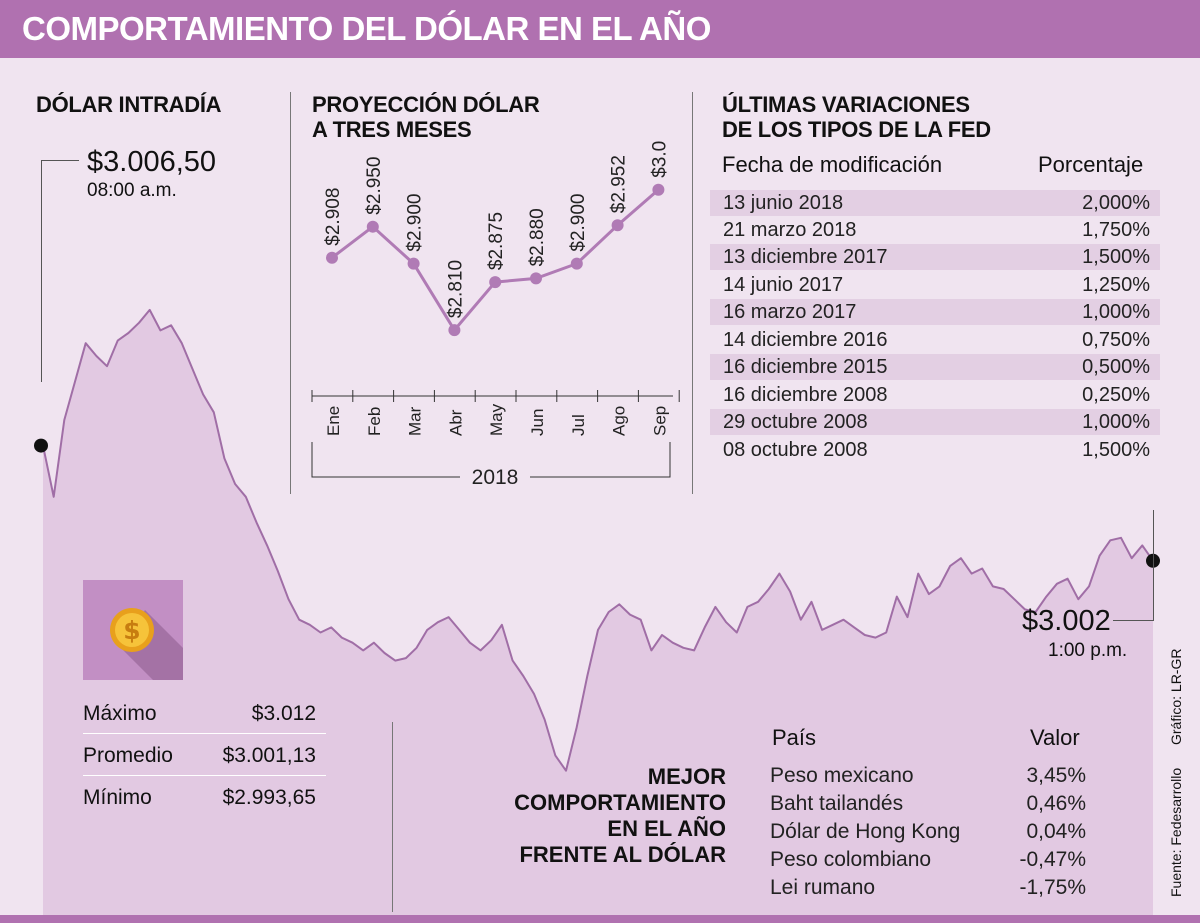  I want to click on month-label: Abr, so click(455, 422).